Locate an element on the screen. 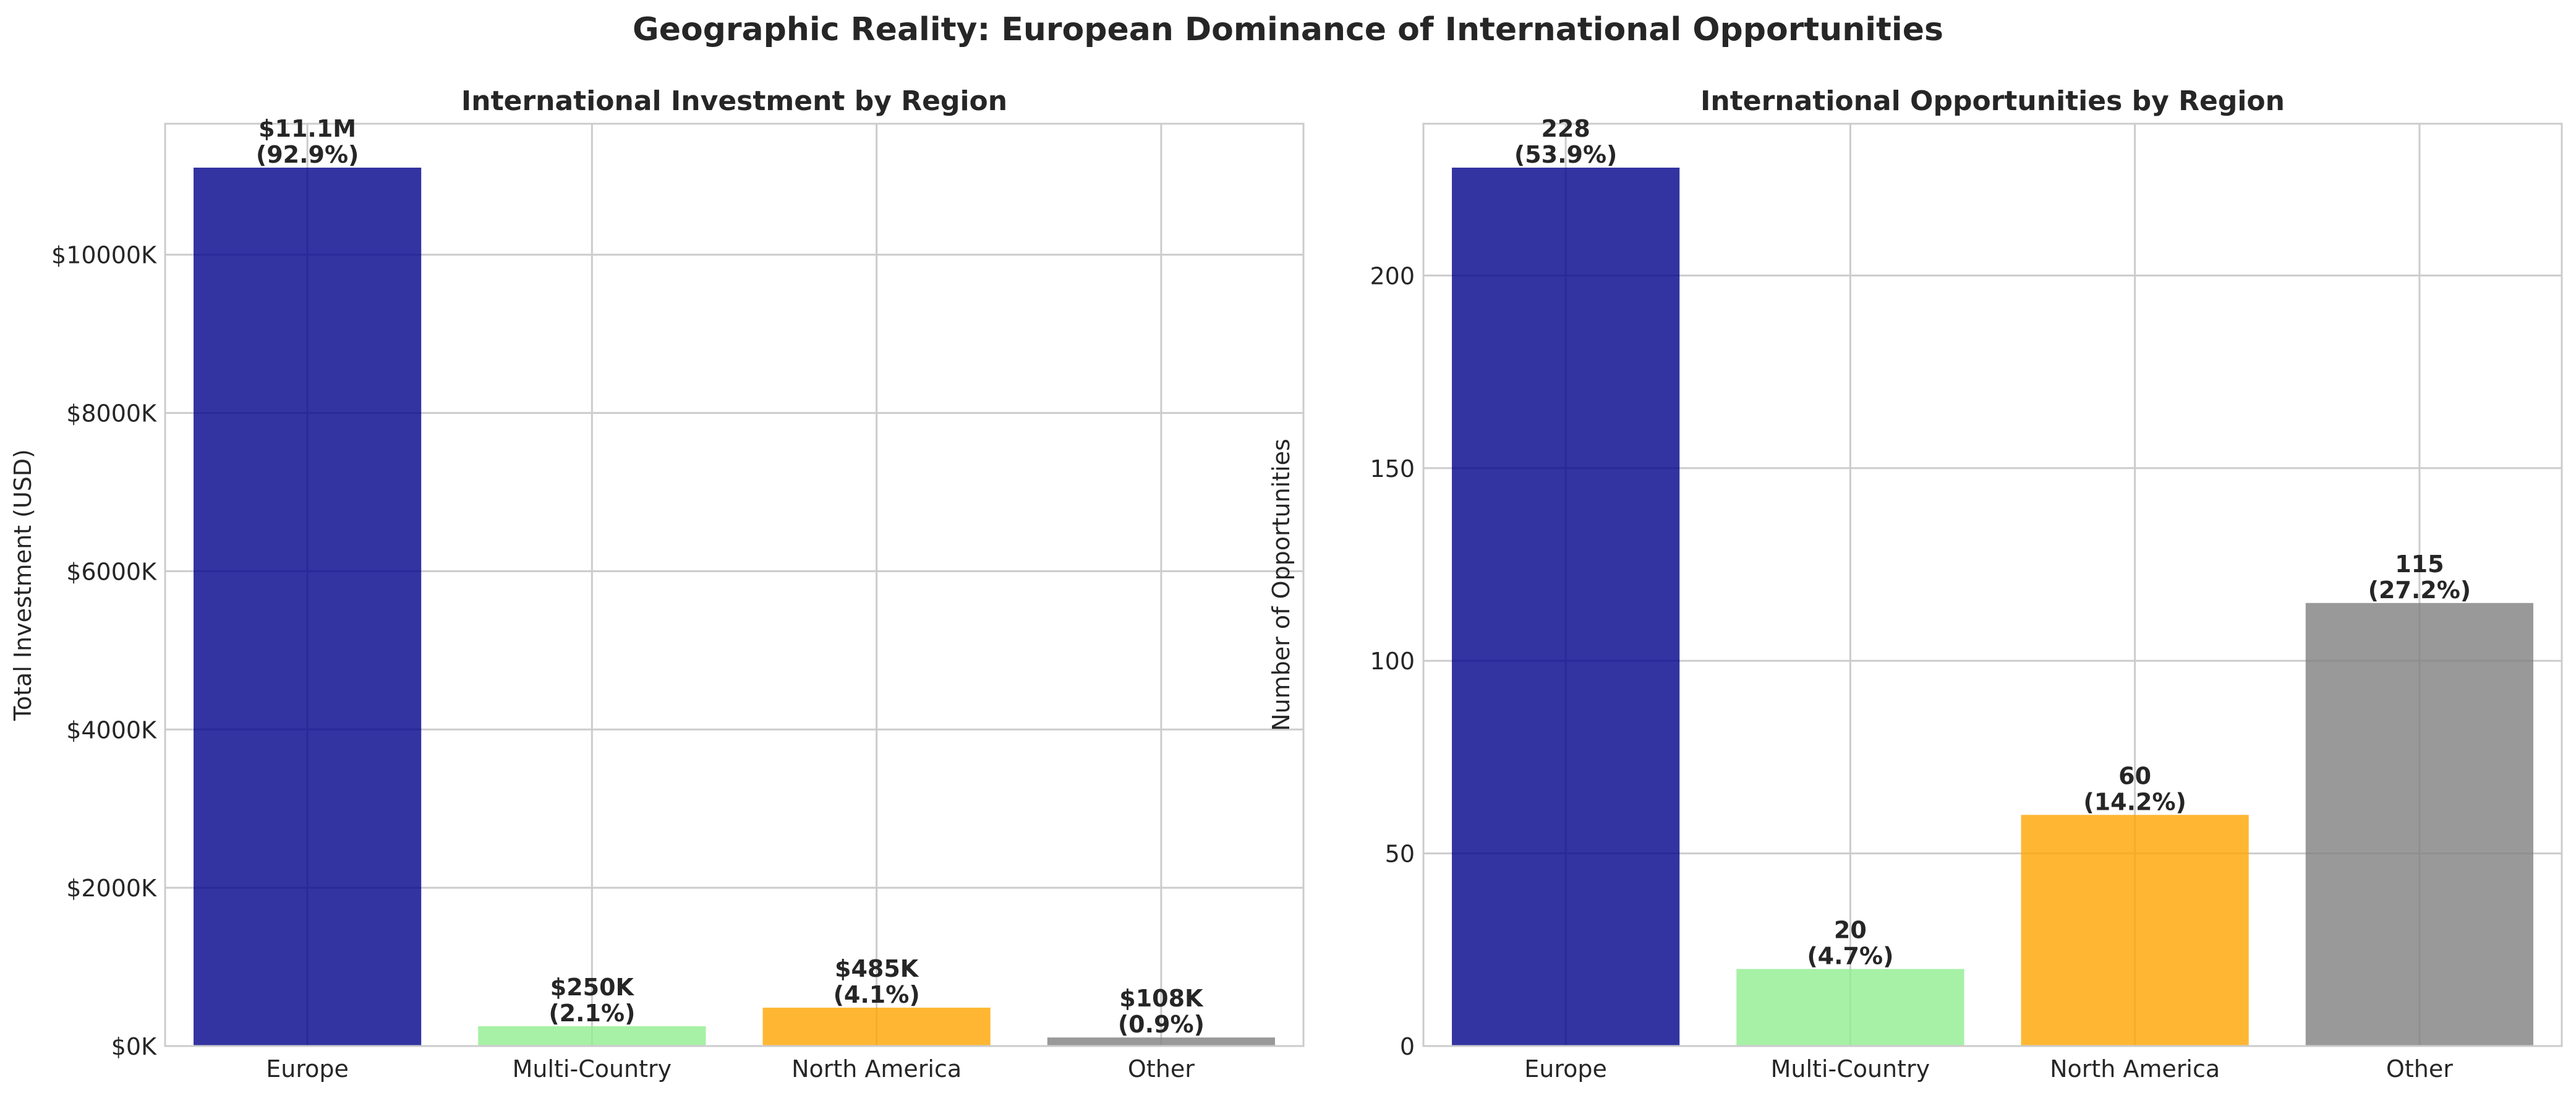 Image resolution: width=2576 pixels, height=1098 pixels. y-tick-label: 100 is located at coordinates (1392, 661).